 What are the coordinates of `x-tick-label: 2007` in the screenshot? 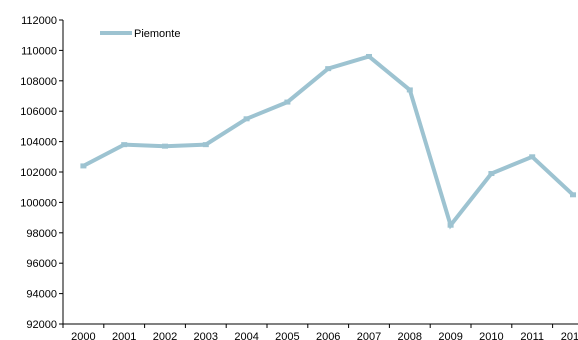 It's located at (369, 335).